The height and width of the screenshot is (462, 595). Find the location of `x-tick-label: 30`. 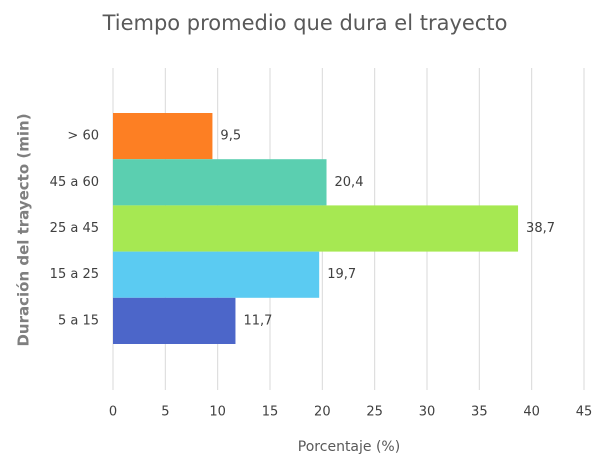

x-tick-label: 30 is located at coordinates (427, 412).